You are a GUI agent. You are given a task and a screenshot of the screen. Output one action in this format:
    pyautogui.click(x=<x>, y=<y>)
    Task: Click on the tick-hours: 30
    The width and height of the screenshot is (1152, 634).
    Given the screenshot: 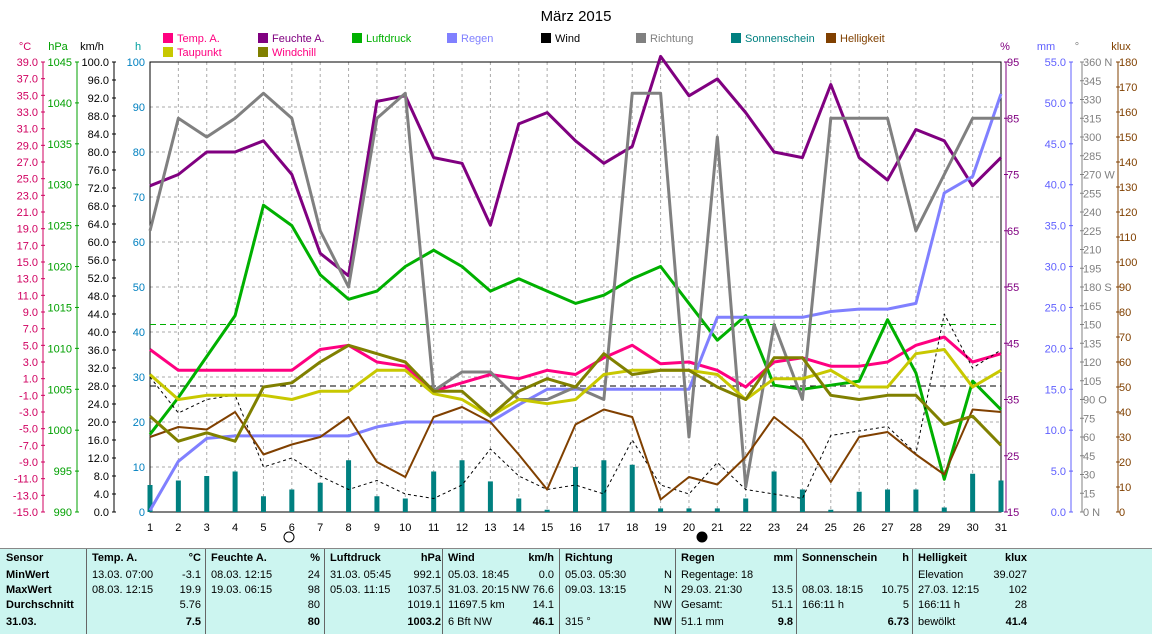 What is the action you would take?
    pyautogui.click(x=139, y=378)
    